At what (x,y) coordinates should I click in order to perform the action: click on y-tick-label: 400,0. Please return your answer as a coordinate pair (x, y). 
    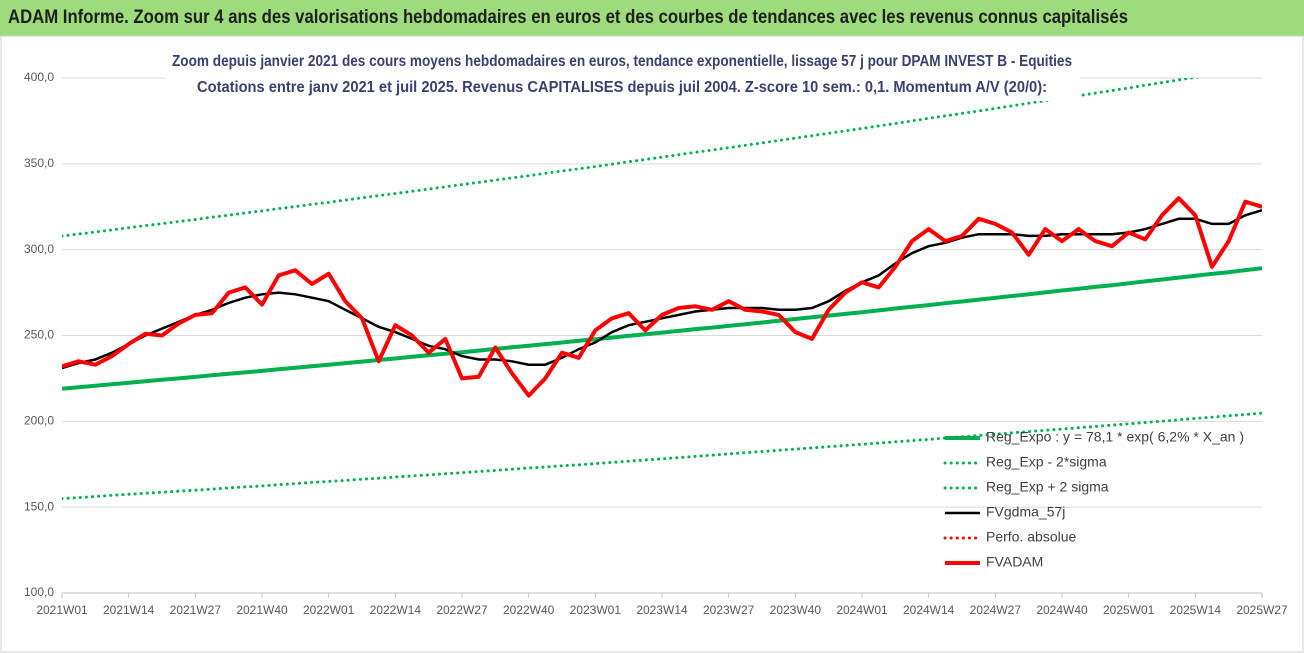
    Looking at the image, I should click on (39, 77).